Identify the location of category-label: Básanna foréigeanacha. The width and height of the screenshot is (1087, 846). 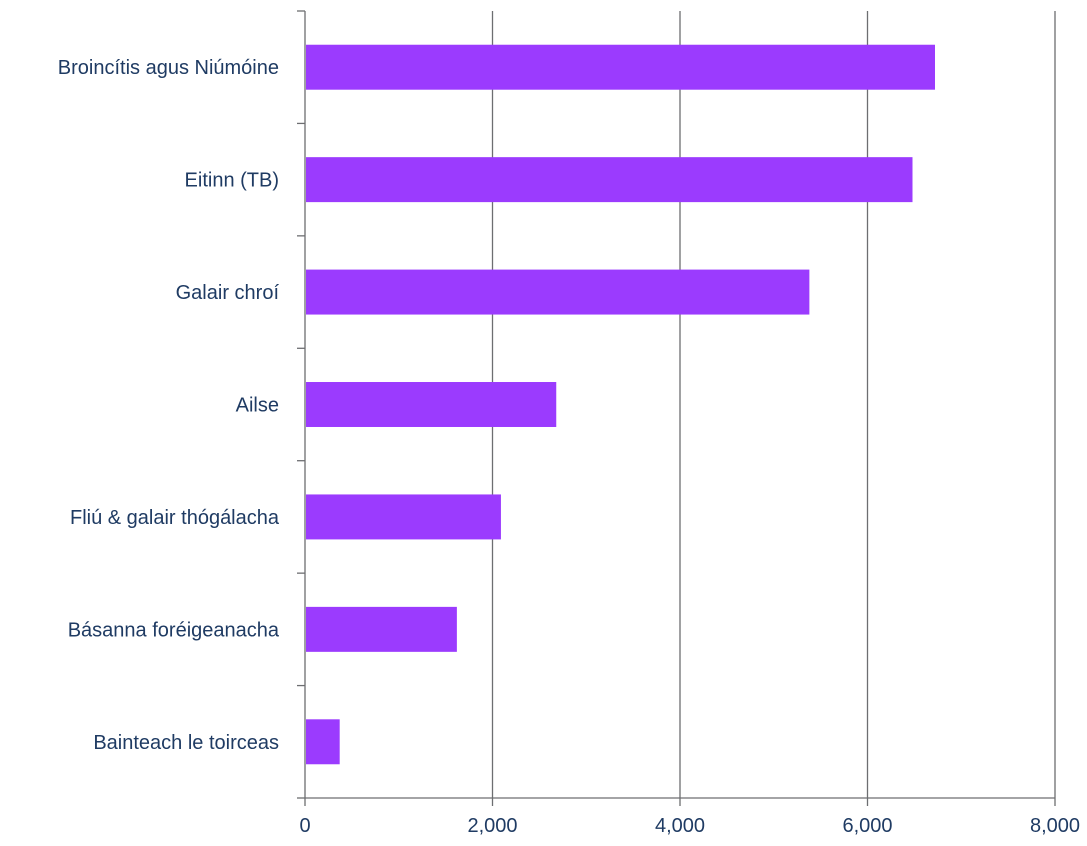
(174, 630).